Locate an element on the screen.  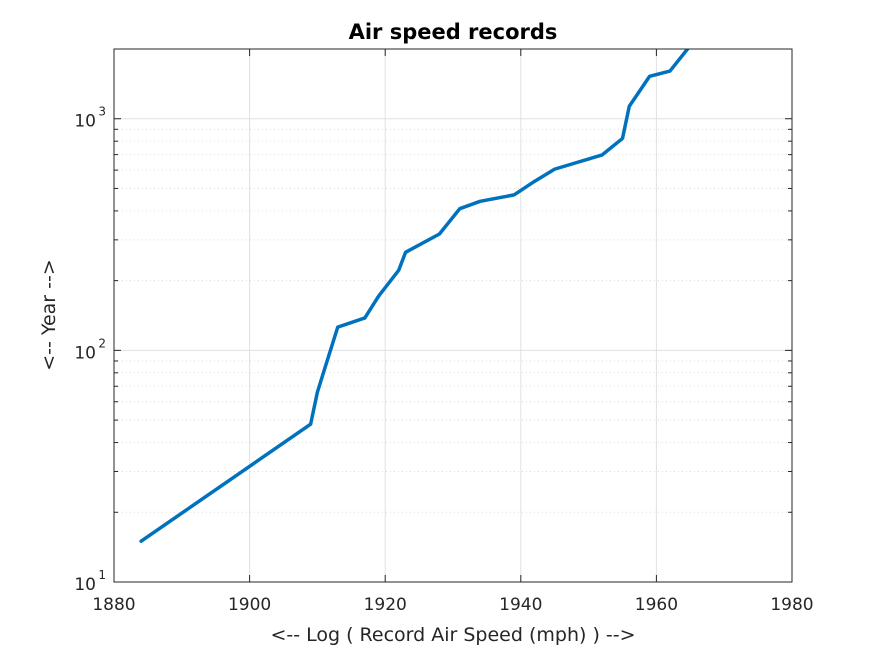
x-tick-label: 1960 is located at coordinates (656, 605).